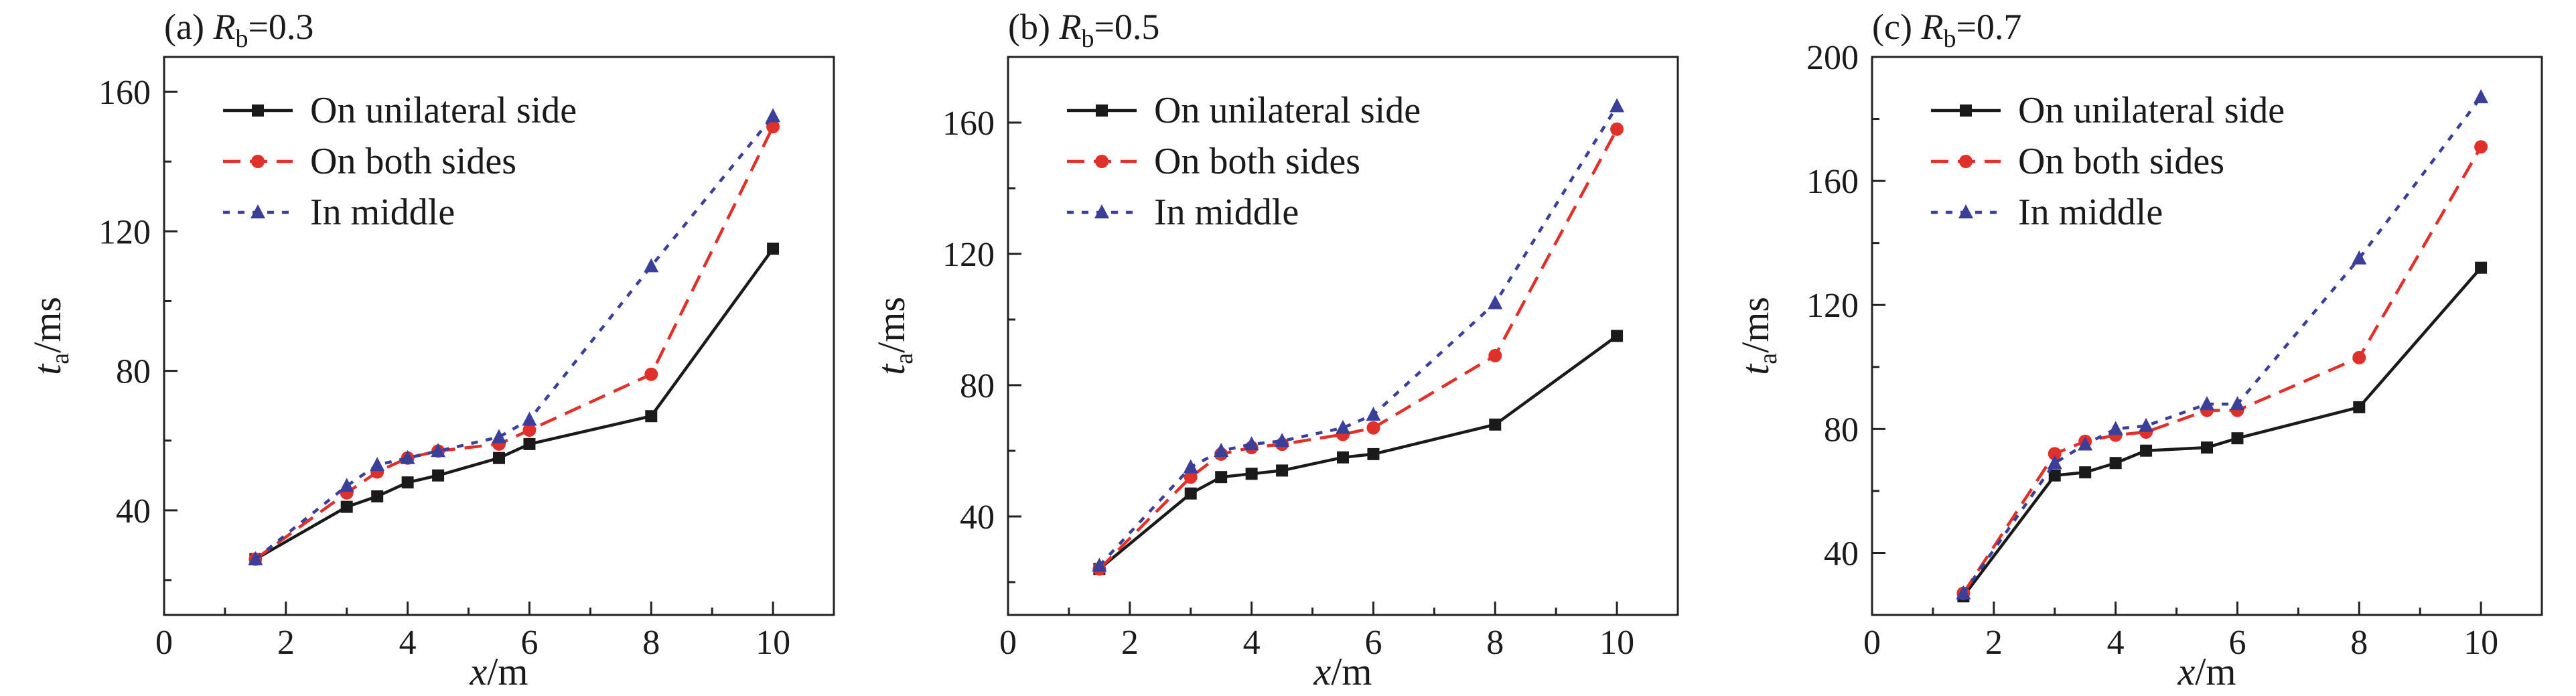 The image size is (2576, 696). I want to click on panel-title: (a) Rb=0.3, so click(238, 30).